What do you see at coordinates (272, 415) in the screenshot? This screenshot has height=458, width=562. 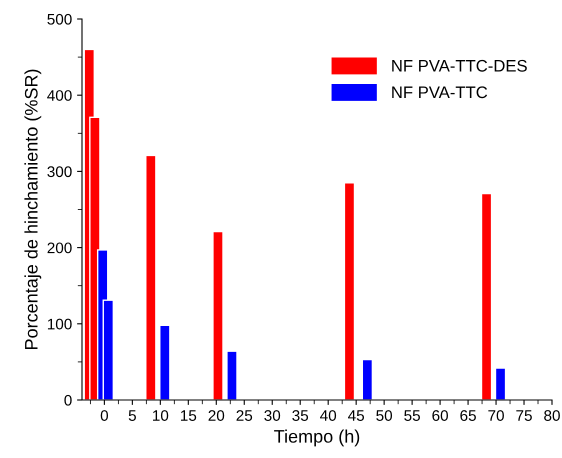 I see `x-tick-label: 30` at bounding box center [272, 415].